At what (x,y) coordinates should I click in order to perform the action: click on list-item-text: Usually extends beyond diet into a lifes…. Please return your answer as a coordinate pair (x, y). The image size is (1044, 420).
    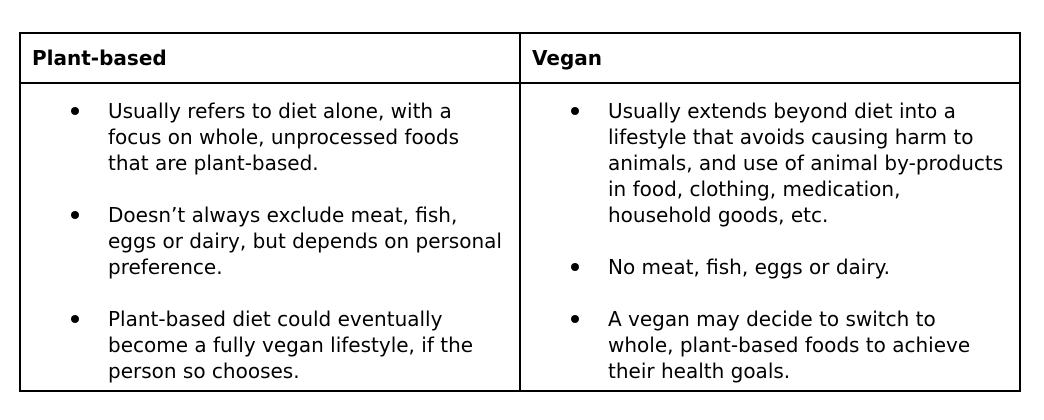
    Looking at the image, I should click on (806, 163).